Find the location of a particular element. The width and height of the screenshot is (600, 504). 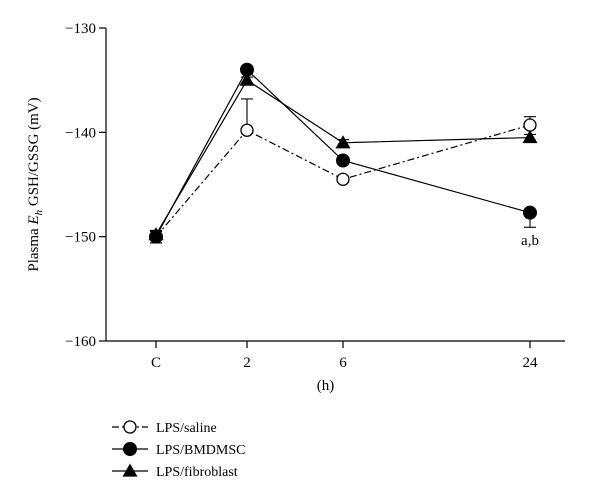

x-tick-label: C is located at coordinates (156, 363).